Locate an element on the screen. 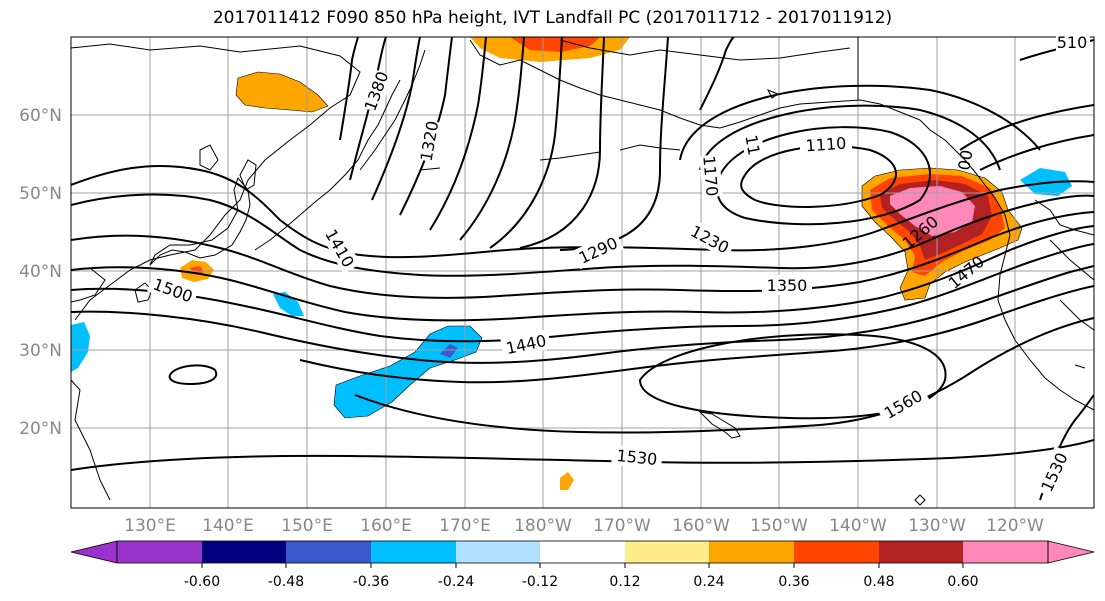  lon-label-150w: 150°W is located at coordinates (779, 526).